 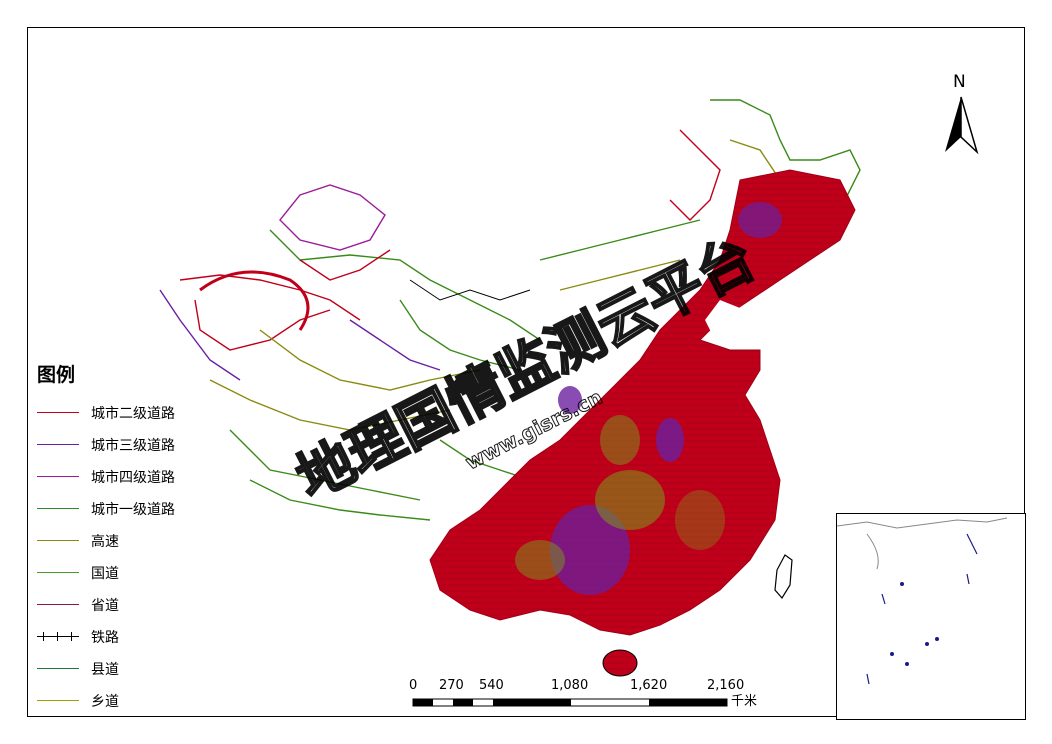 I want to click on legend-item-label: 铁路, so click(x=105, y=638).